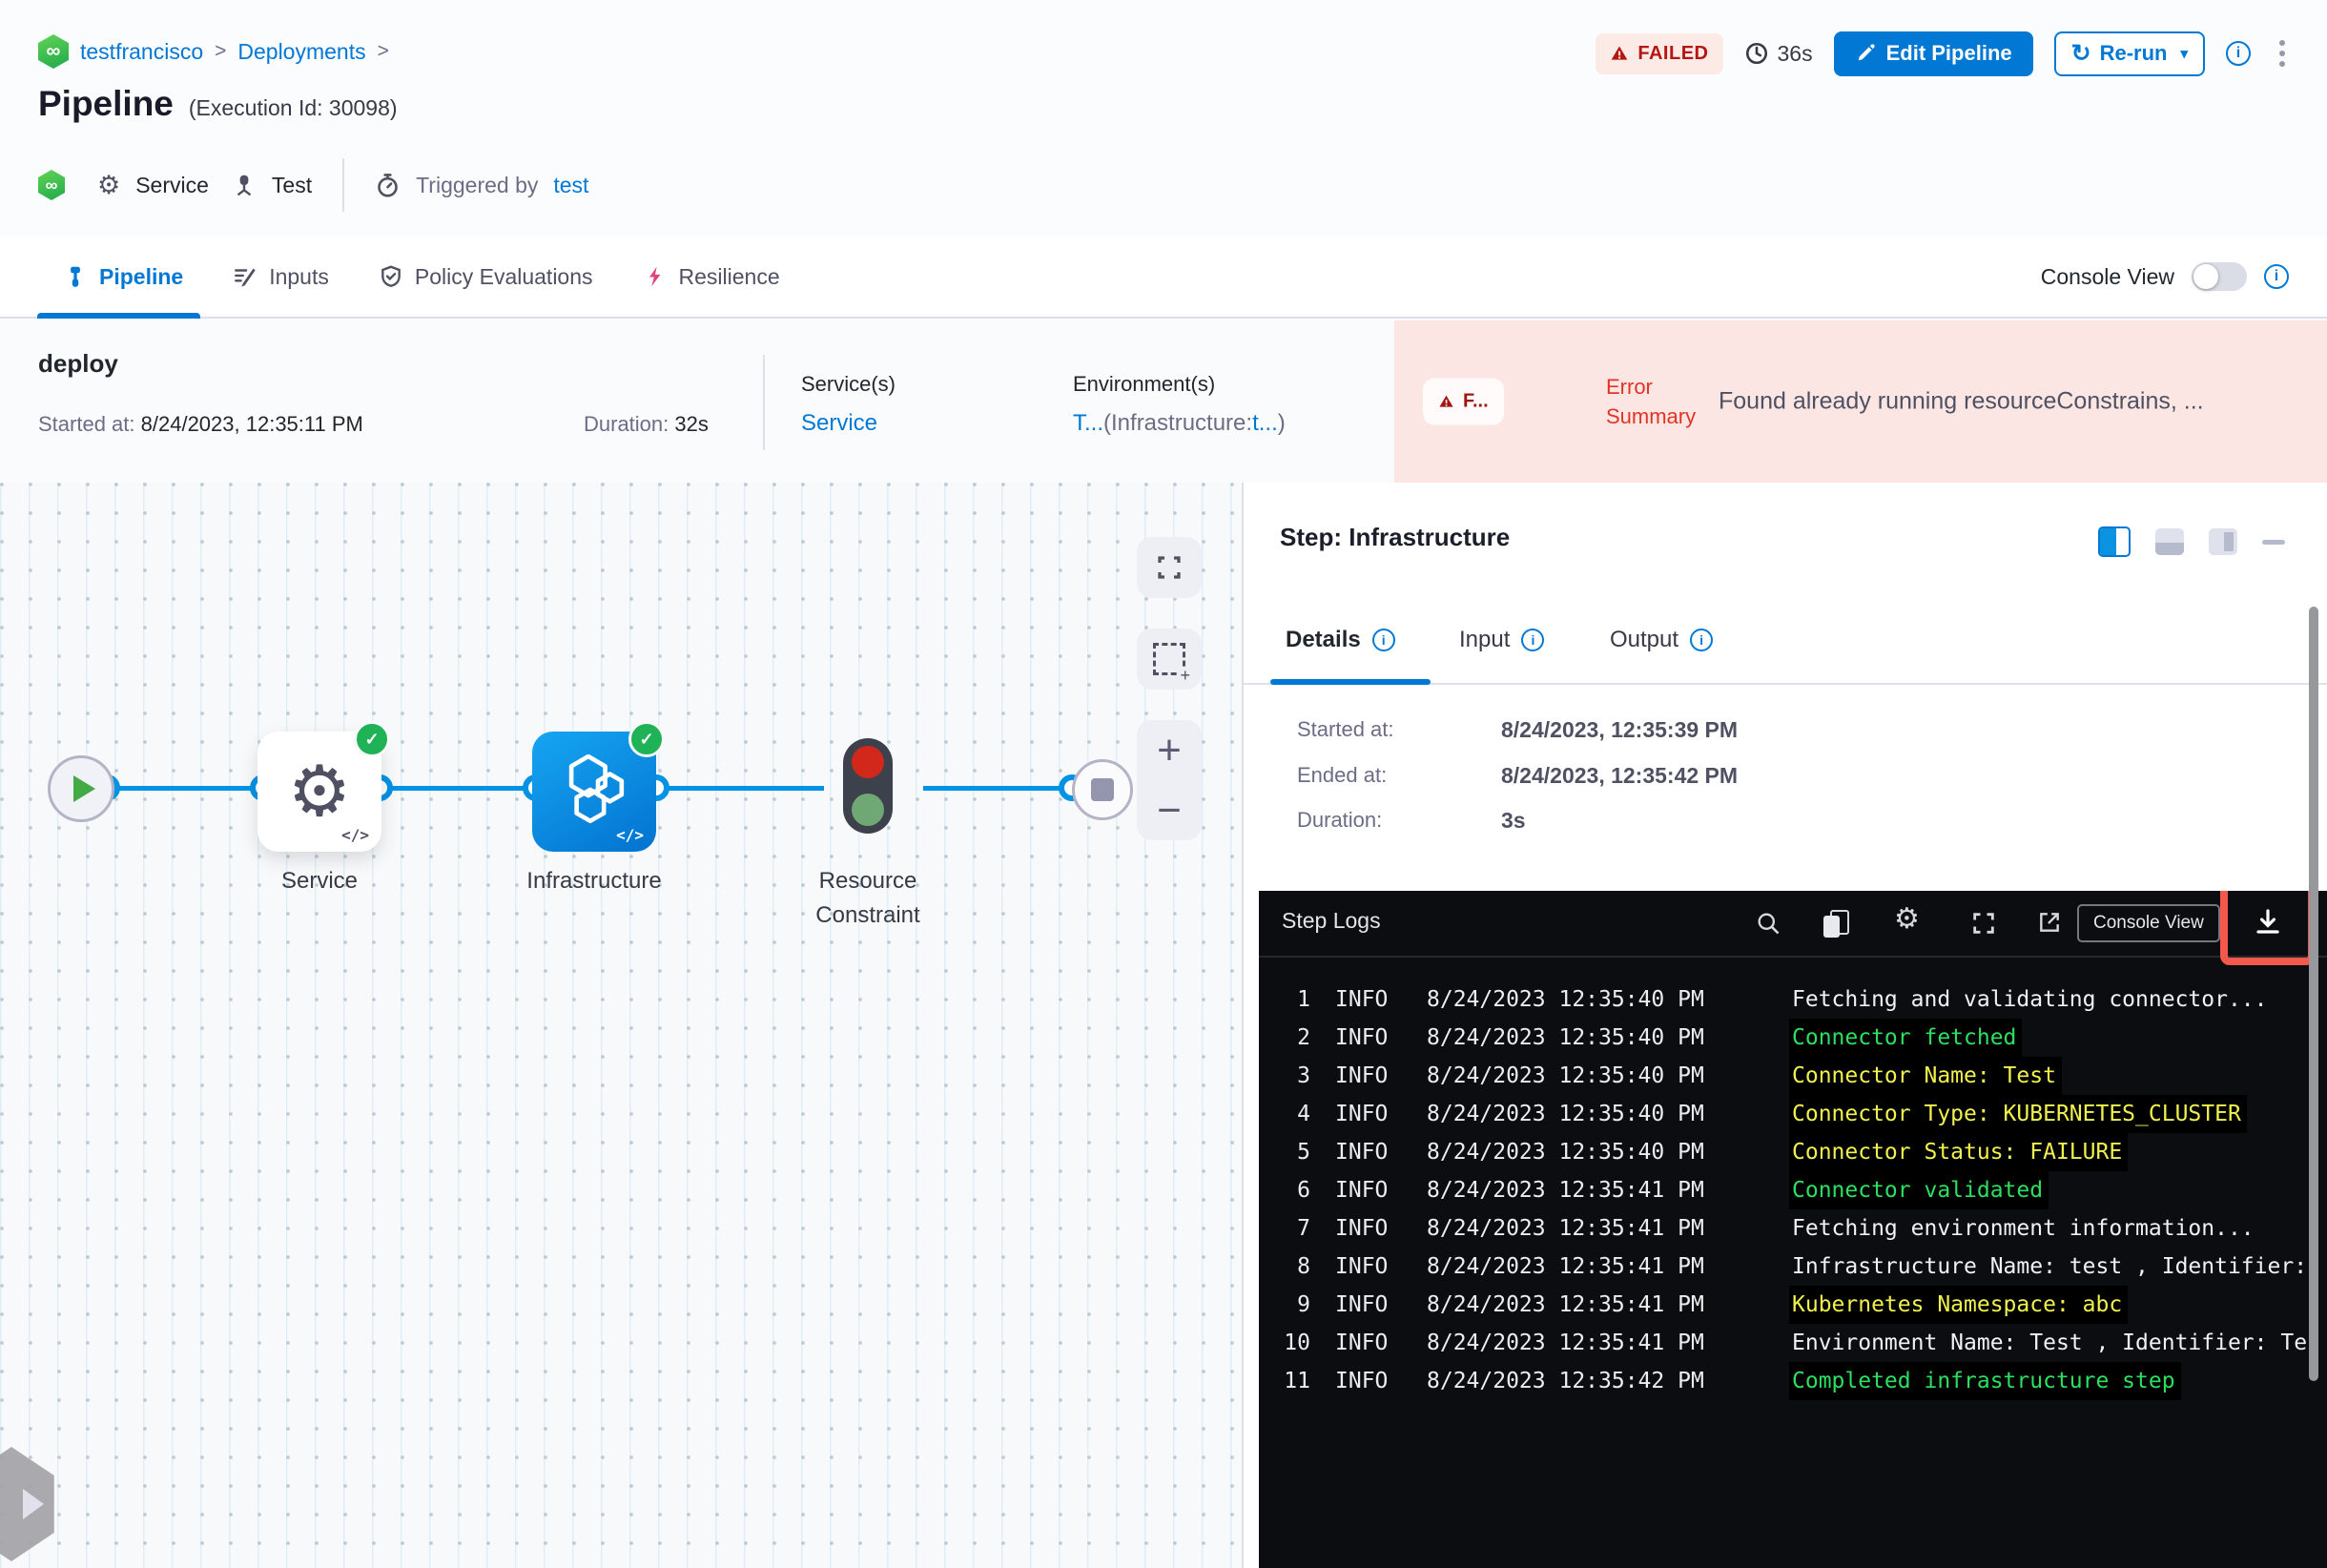  What do you see at coordinates (2313, 994) in the screenshot?
I see `panel-scrollbar` at bounding box center [2313, 994].